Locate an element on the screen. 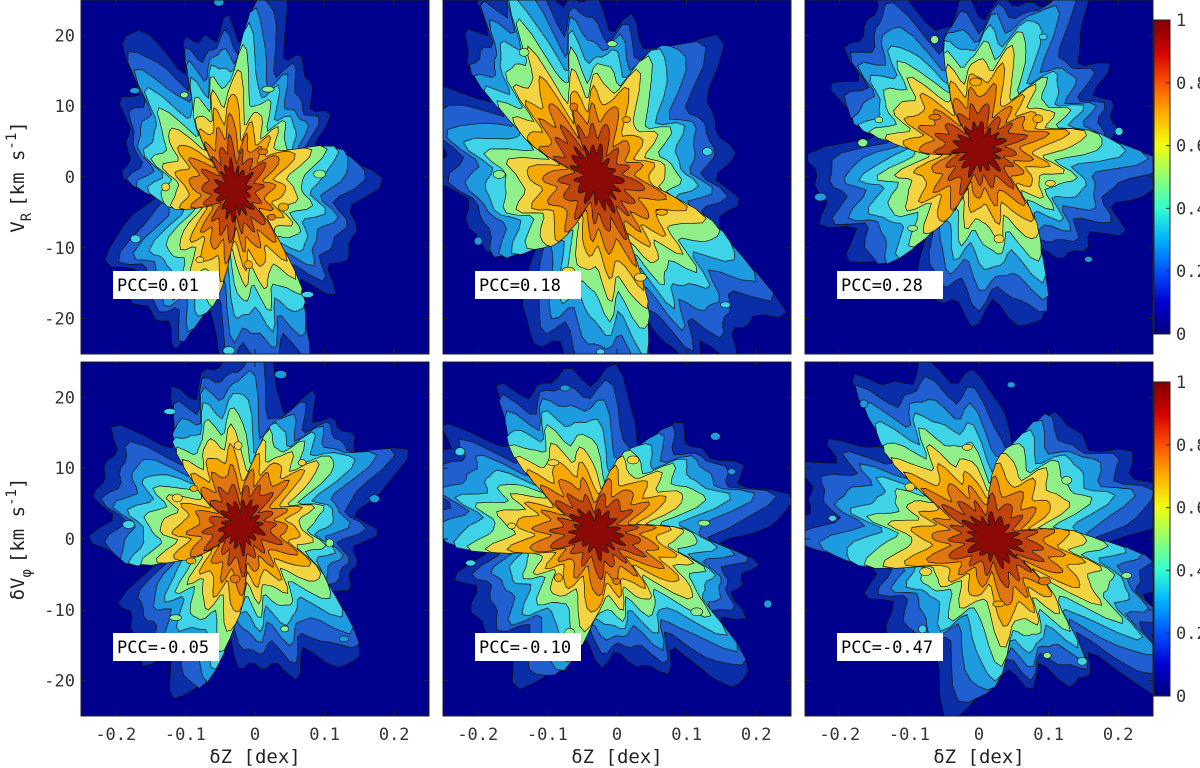 The height and width of the screenshot is (768, 1200). colorbar is located at coordinates (1162, 539).